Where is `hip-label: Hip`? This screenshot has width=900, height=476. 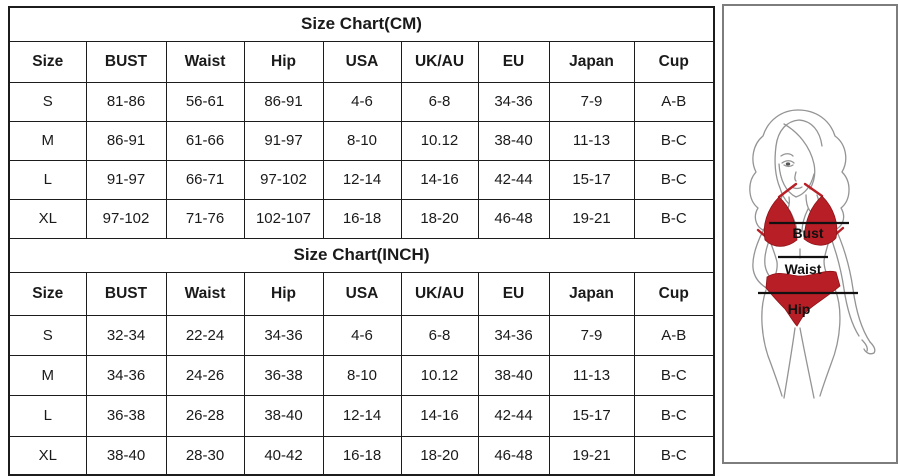 hip-label: Hip is located at coordinates (799, 309).